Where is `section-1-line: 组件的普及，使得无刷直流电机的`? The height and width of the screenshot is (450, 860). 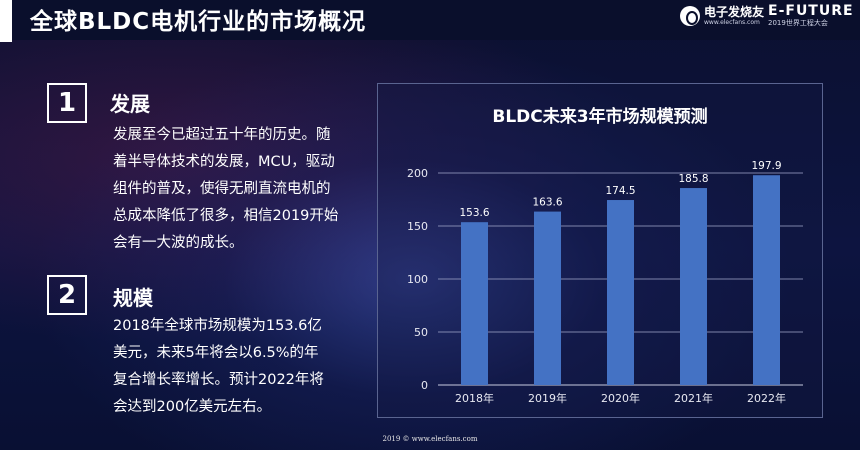 section-1-line: 组件的普及，使得无刷直流电机的 is located at coordinates (222, 189).